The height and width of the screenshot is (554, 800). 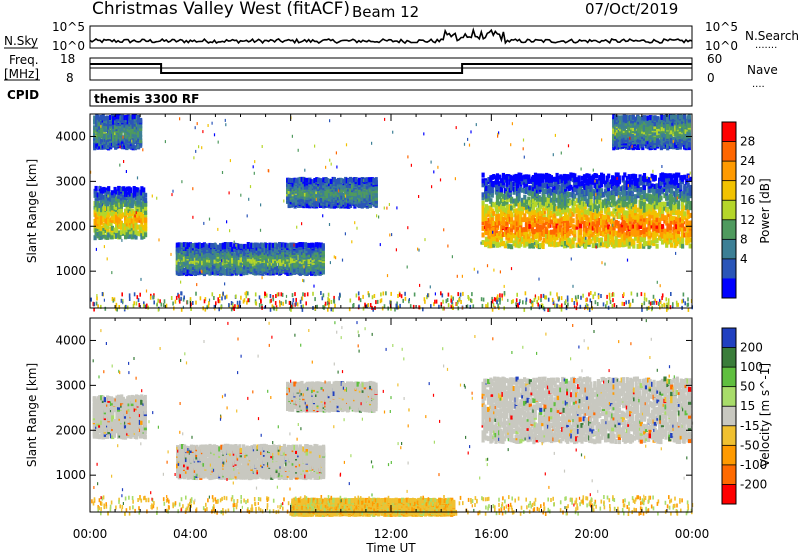 I want to click on beam-label: Beam 12, so click(x=385, y=12).